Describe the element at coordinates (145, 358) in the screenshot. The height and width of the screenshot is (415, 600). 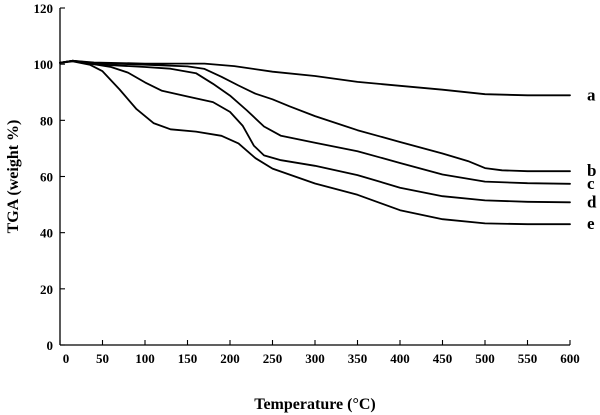
I see `x-tick-label: 100` at that location.